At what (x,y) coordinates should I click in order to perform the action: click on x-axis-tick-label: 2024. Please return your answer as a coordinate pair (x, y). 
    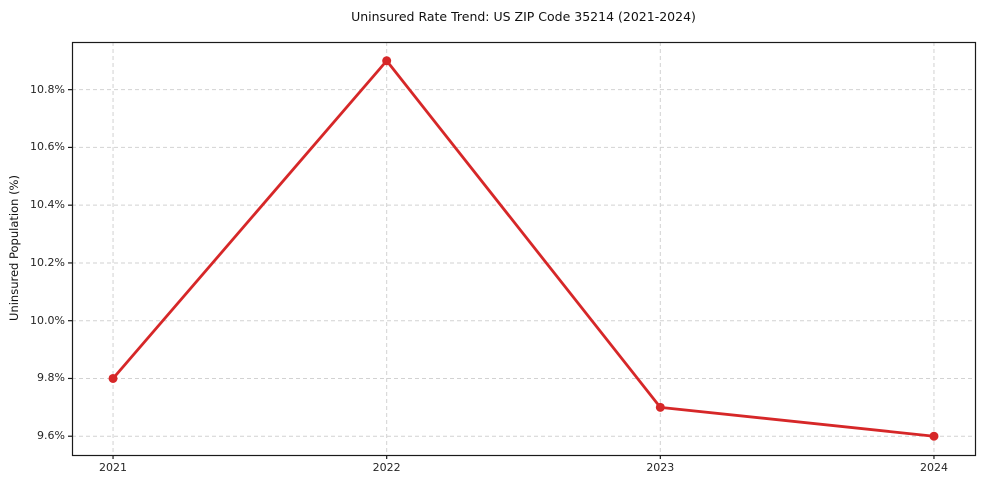
    Looking at the image, I should click on (933, 467).